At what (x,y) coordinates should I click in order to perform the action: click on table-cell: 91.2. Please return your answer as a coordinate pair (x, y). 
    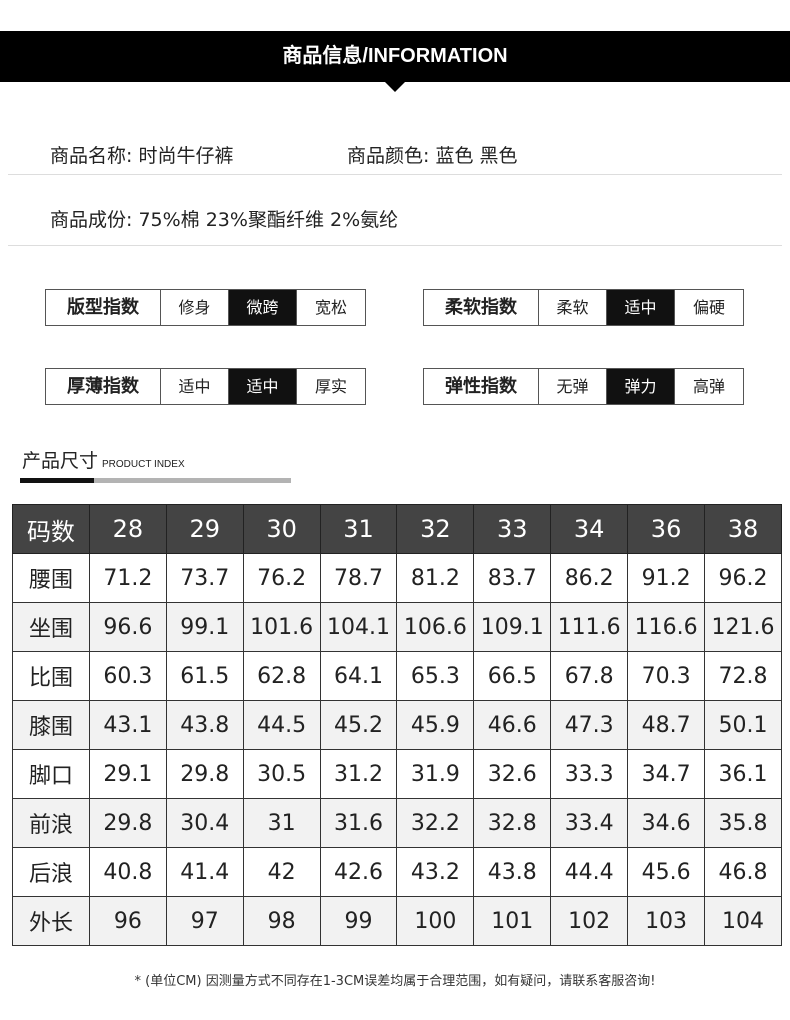
    Looking at the image, I should click on (666, 578).